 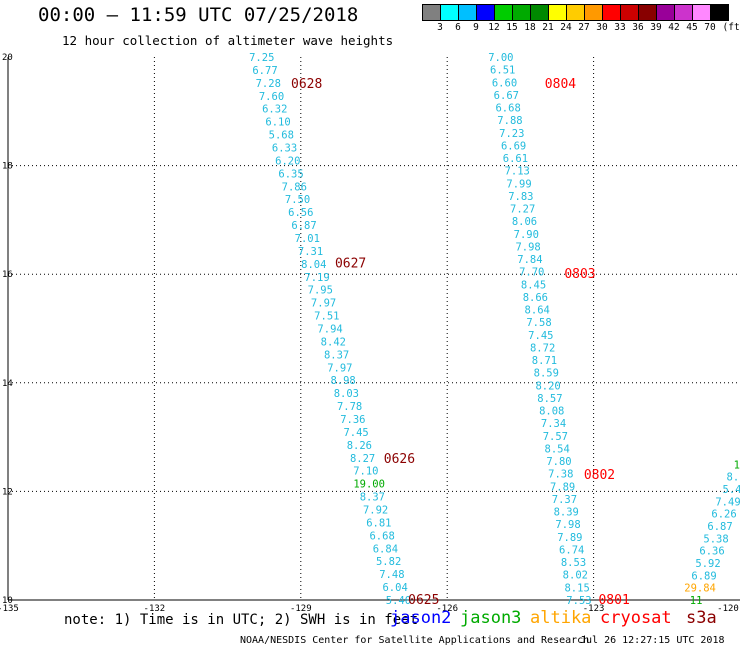 What do you see at coordinates (391, 575) in the screenshot?
I see `swh-value: 7.48` at bounding box center [391, 575].